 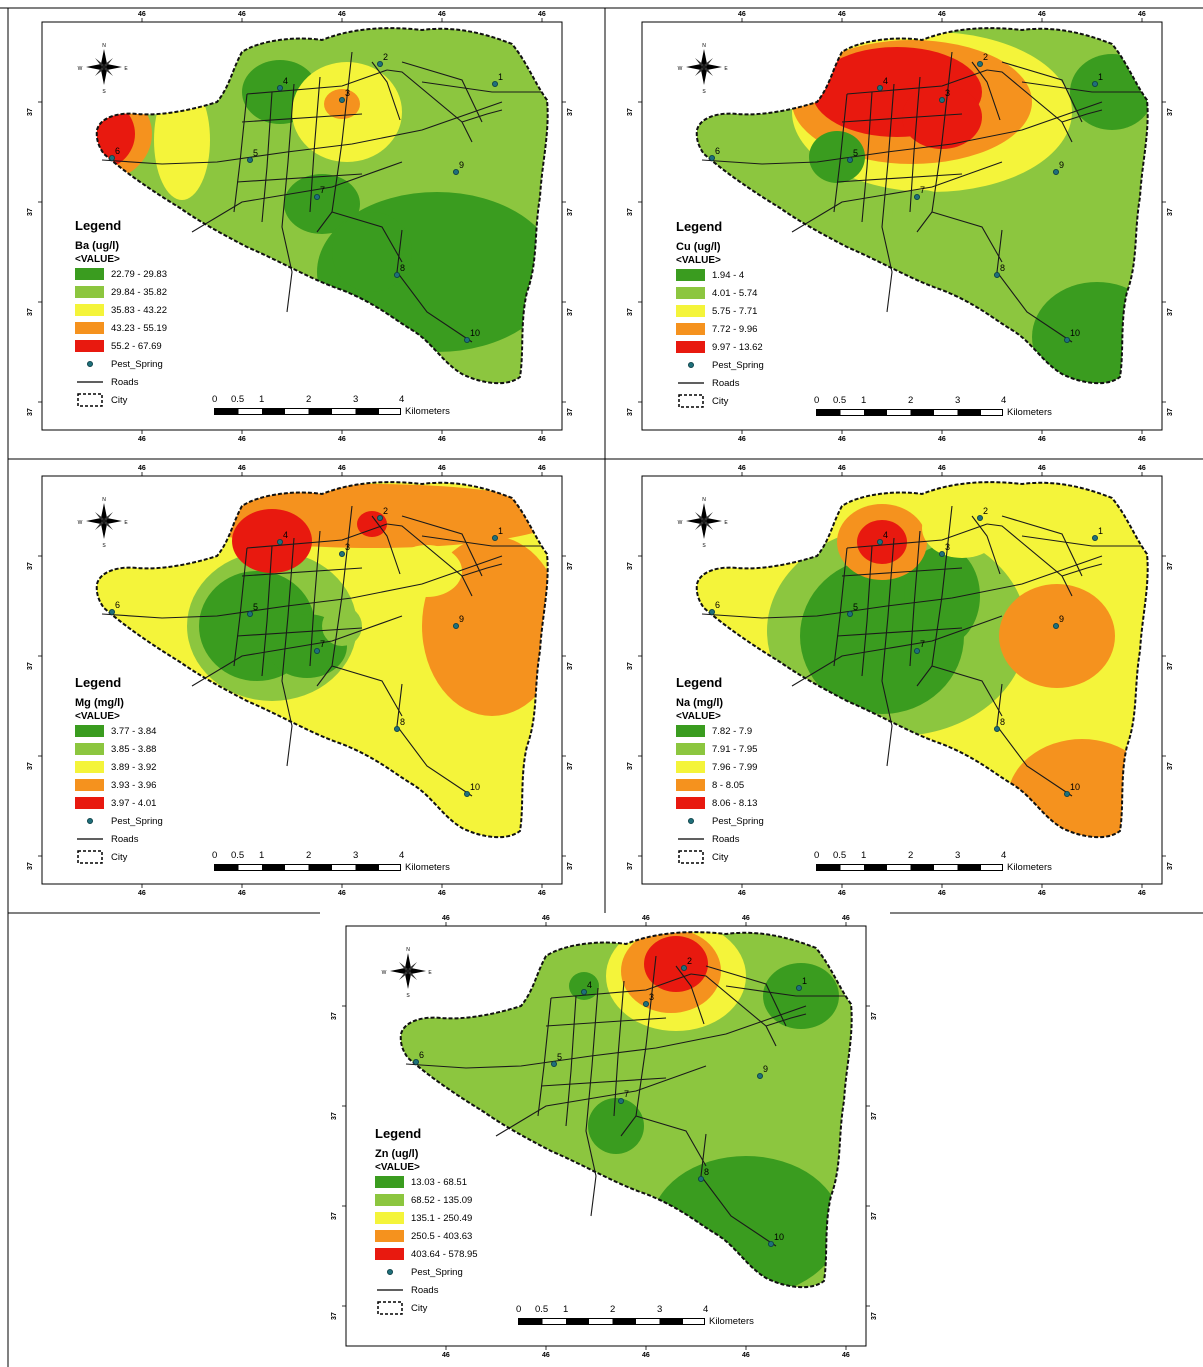 I want to click on compass-letter: E, so click(x=430, y=973).